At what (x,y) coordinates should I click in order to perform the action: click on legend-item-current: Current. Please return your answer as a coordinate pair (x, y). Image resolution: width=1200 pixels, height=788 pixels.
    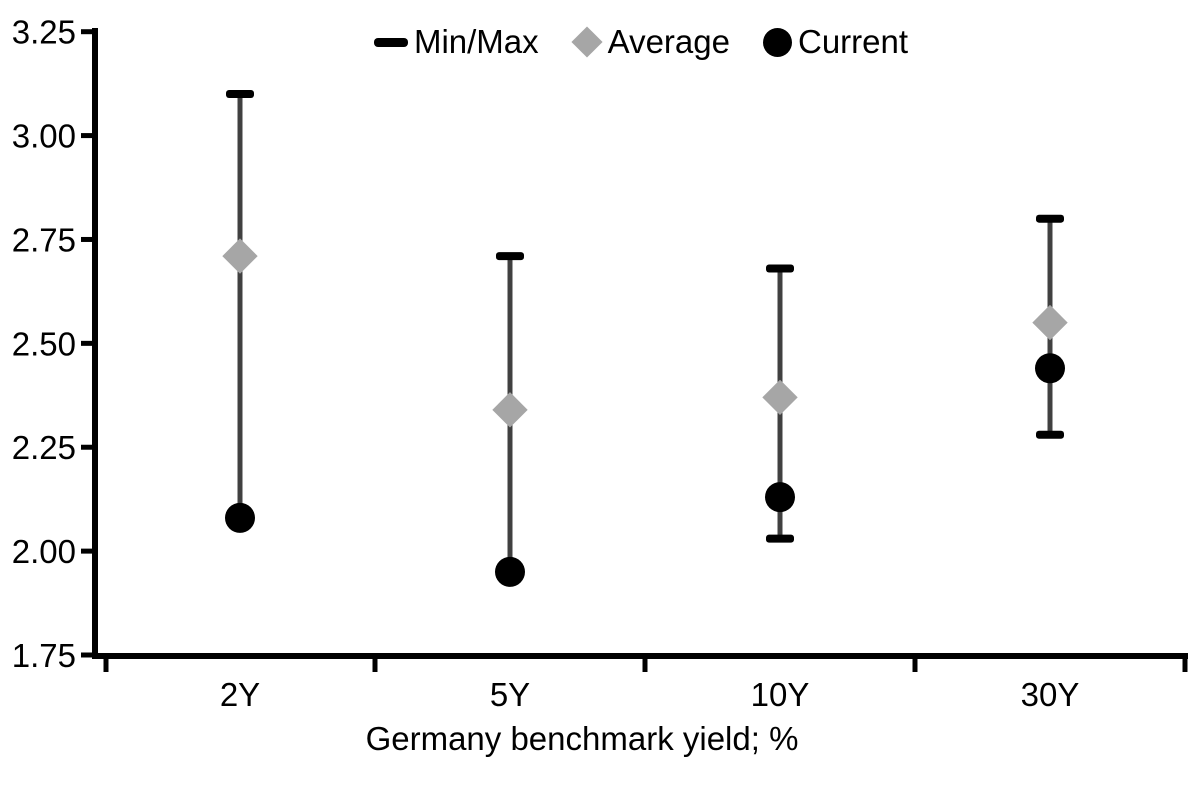
    Looking at the image, I should click on (835, 42).